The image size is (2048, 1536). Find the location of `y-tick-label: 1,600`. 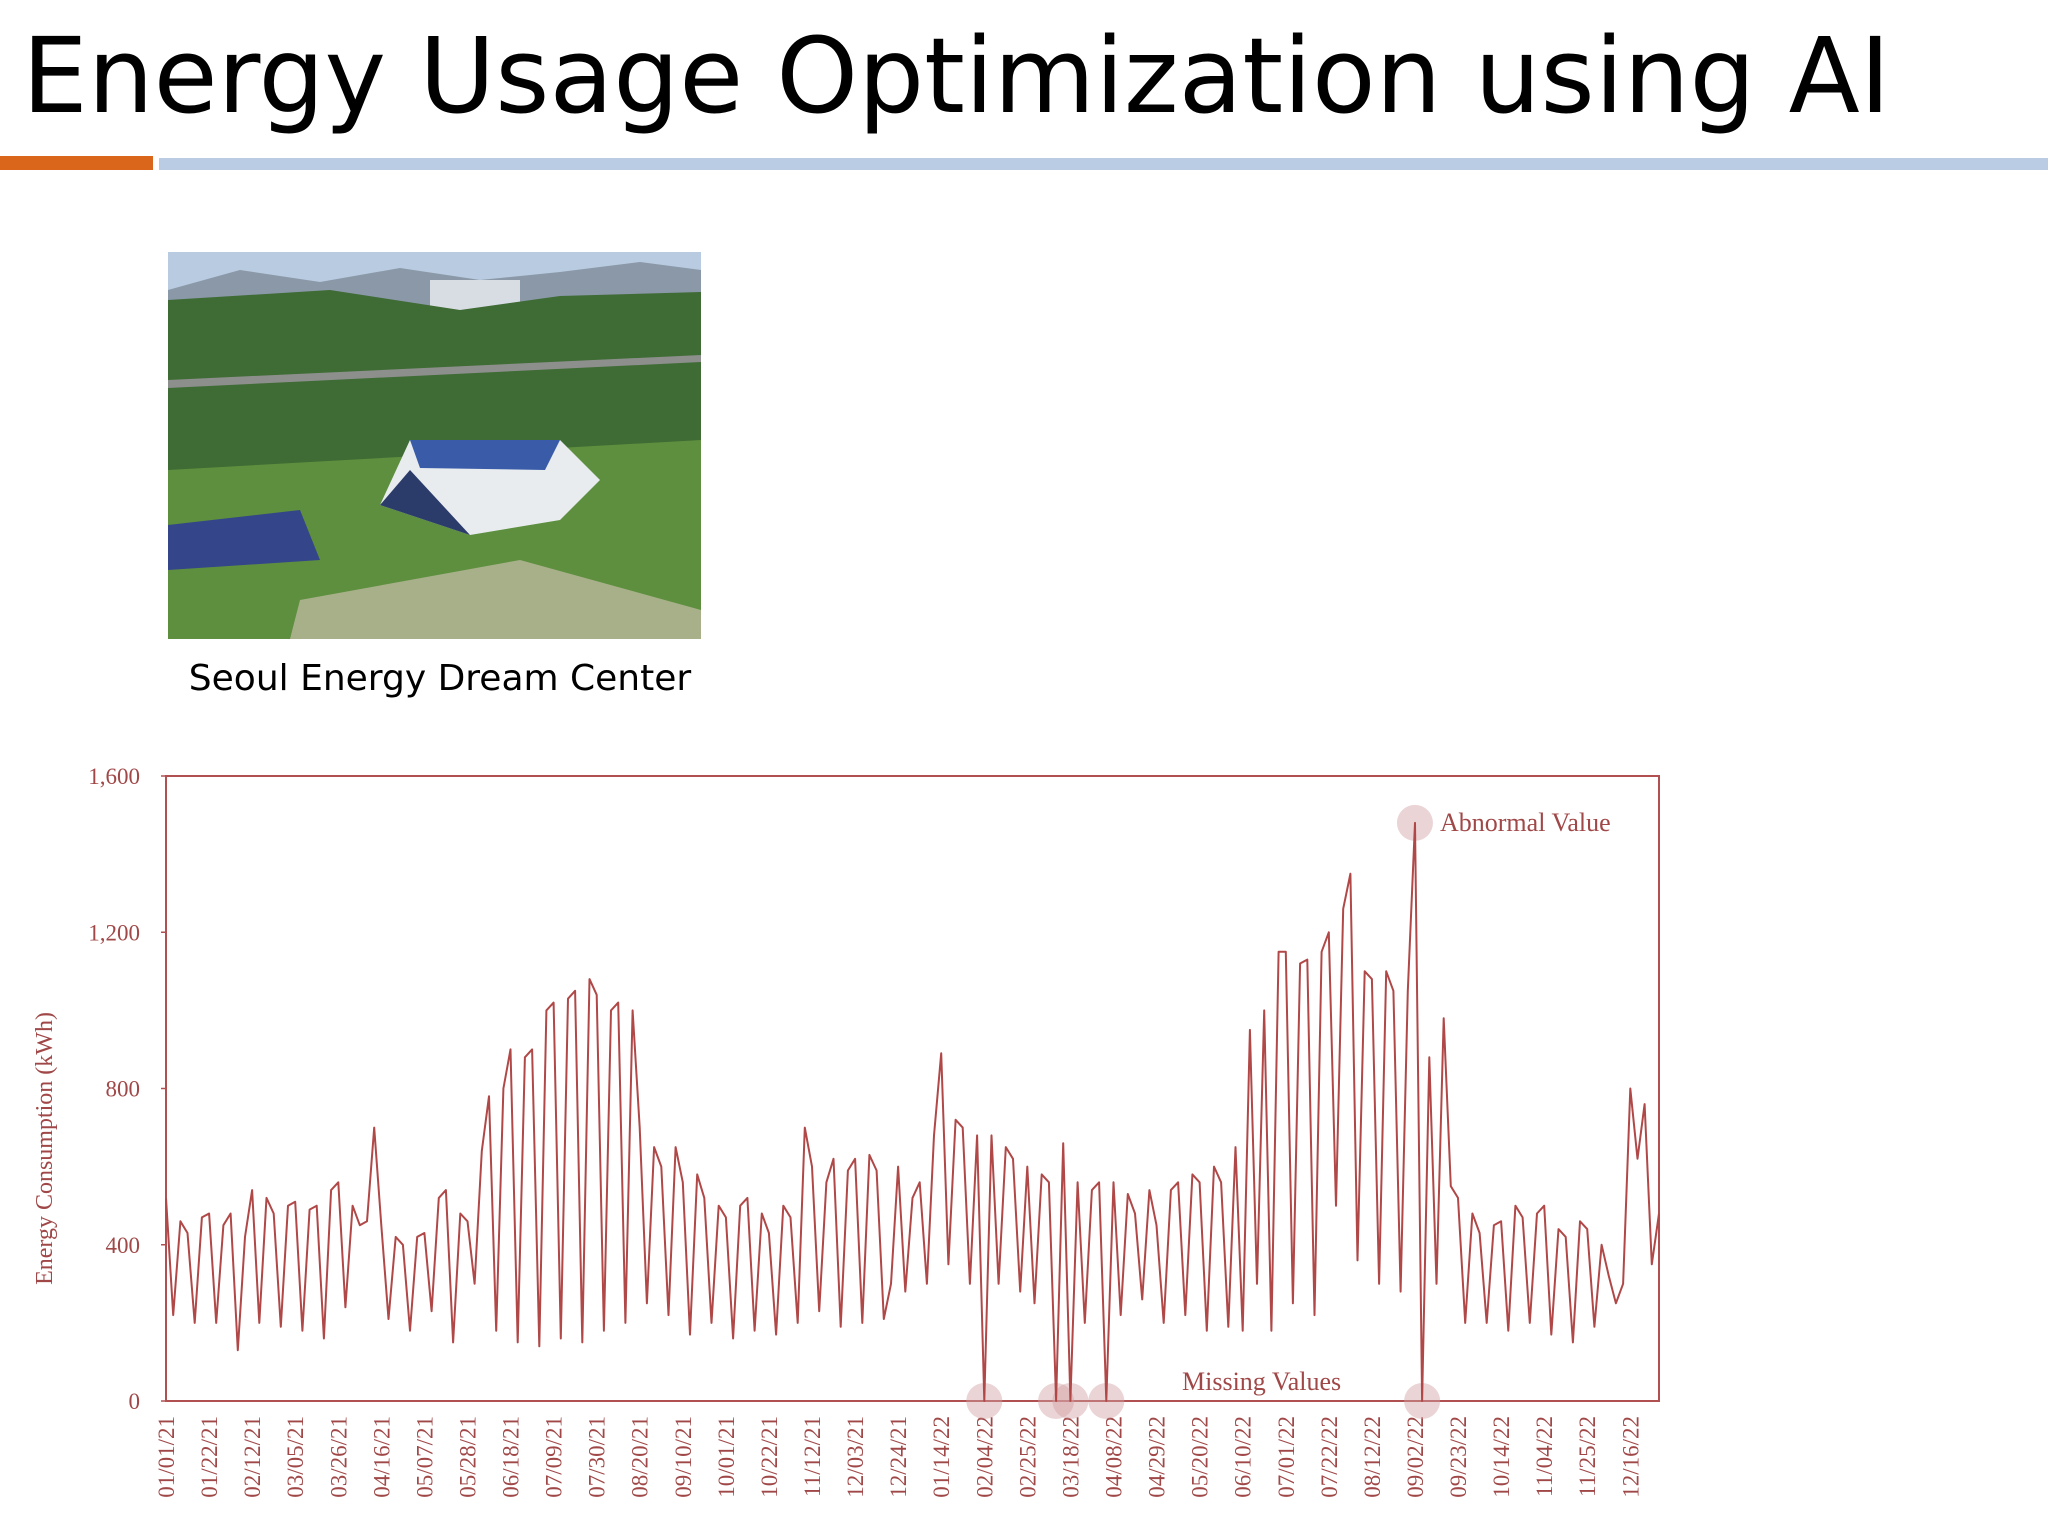

y-tick-label: 1,600 is located at coordinates (114, 776).